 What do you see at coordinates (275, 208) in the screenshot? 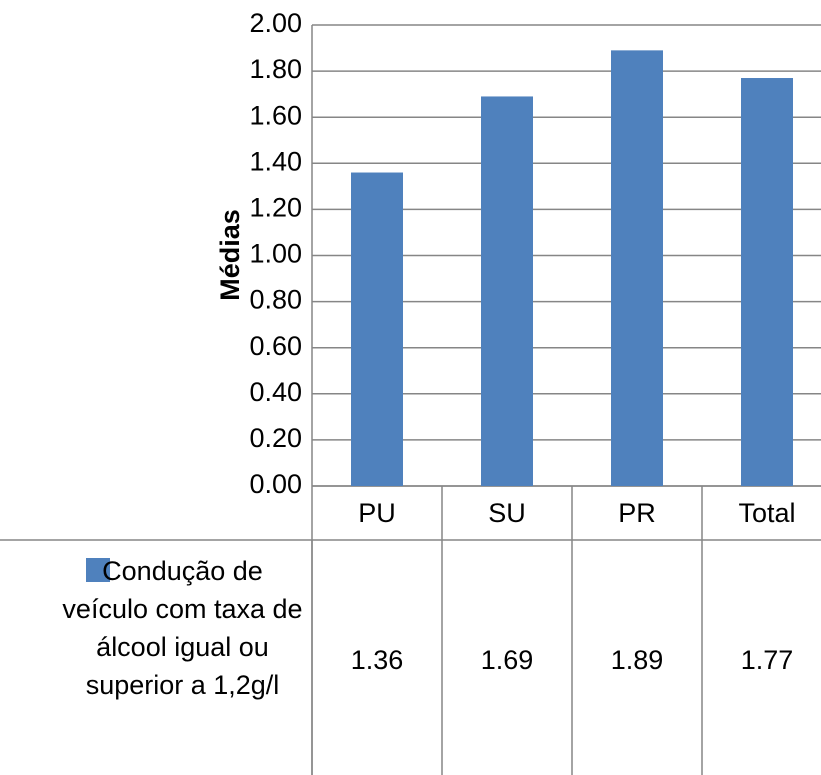
I see `y-tick-label: 1.20` at bounding box center [275, 208].